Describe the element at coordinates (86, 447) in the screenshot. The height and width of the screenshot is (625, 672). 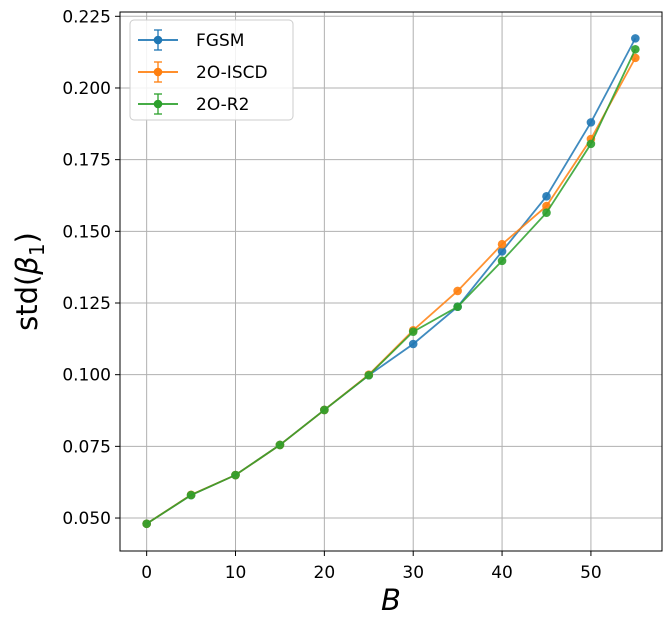
I see `y-tick-label: 0.075` at that location.